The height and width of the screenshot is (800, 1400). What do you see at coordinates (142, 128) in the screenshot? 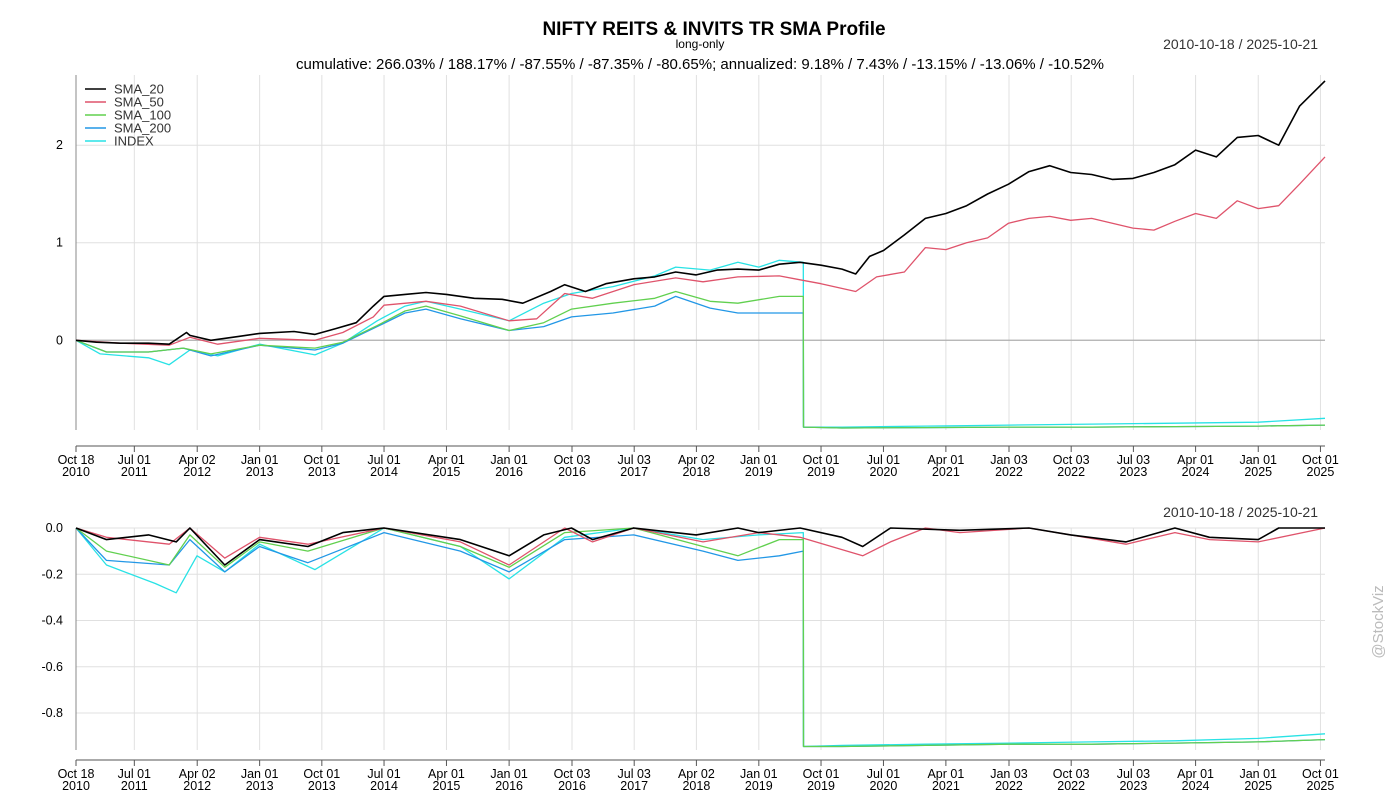
I see `legend-label: SMA_200` at bounding box center [142, 128].